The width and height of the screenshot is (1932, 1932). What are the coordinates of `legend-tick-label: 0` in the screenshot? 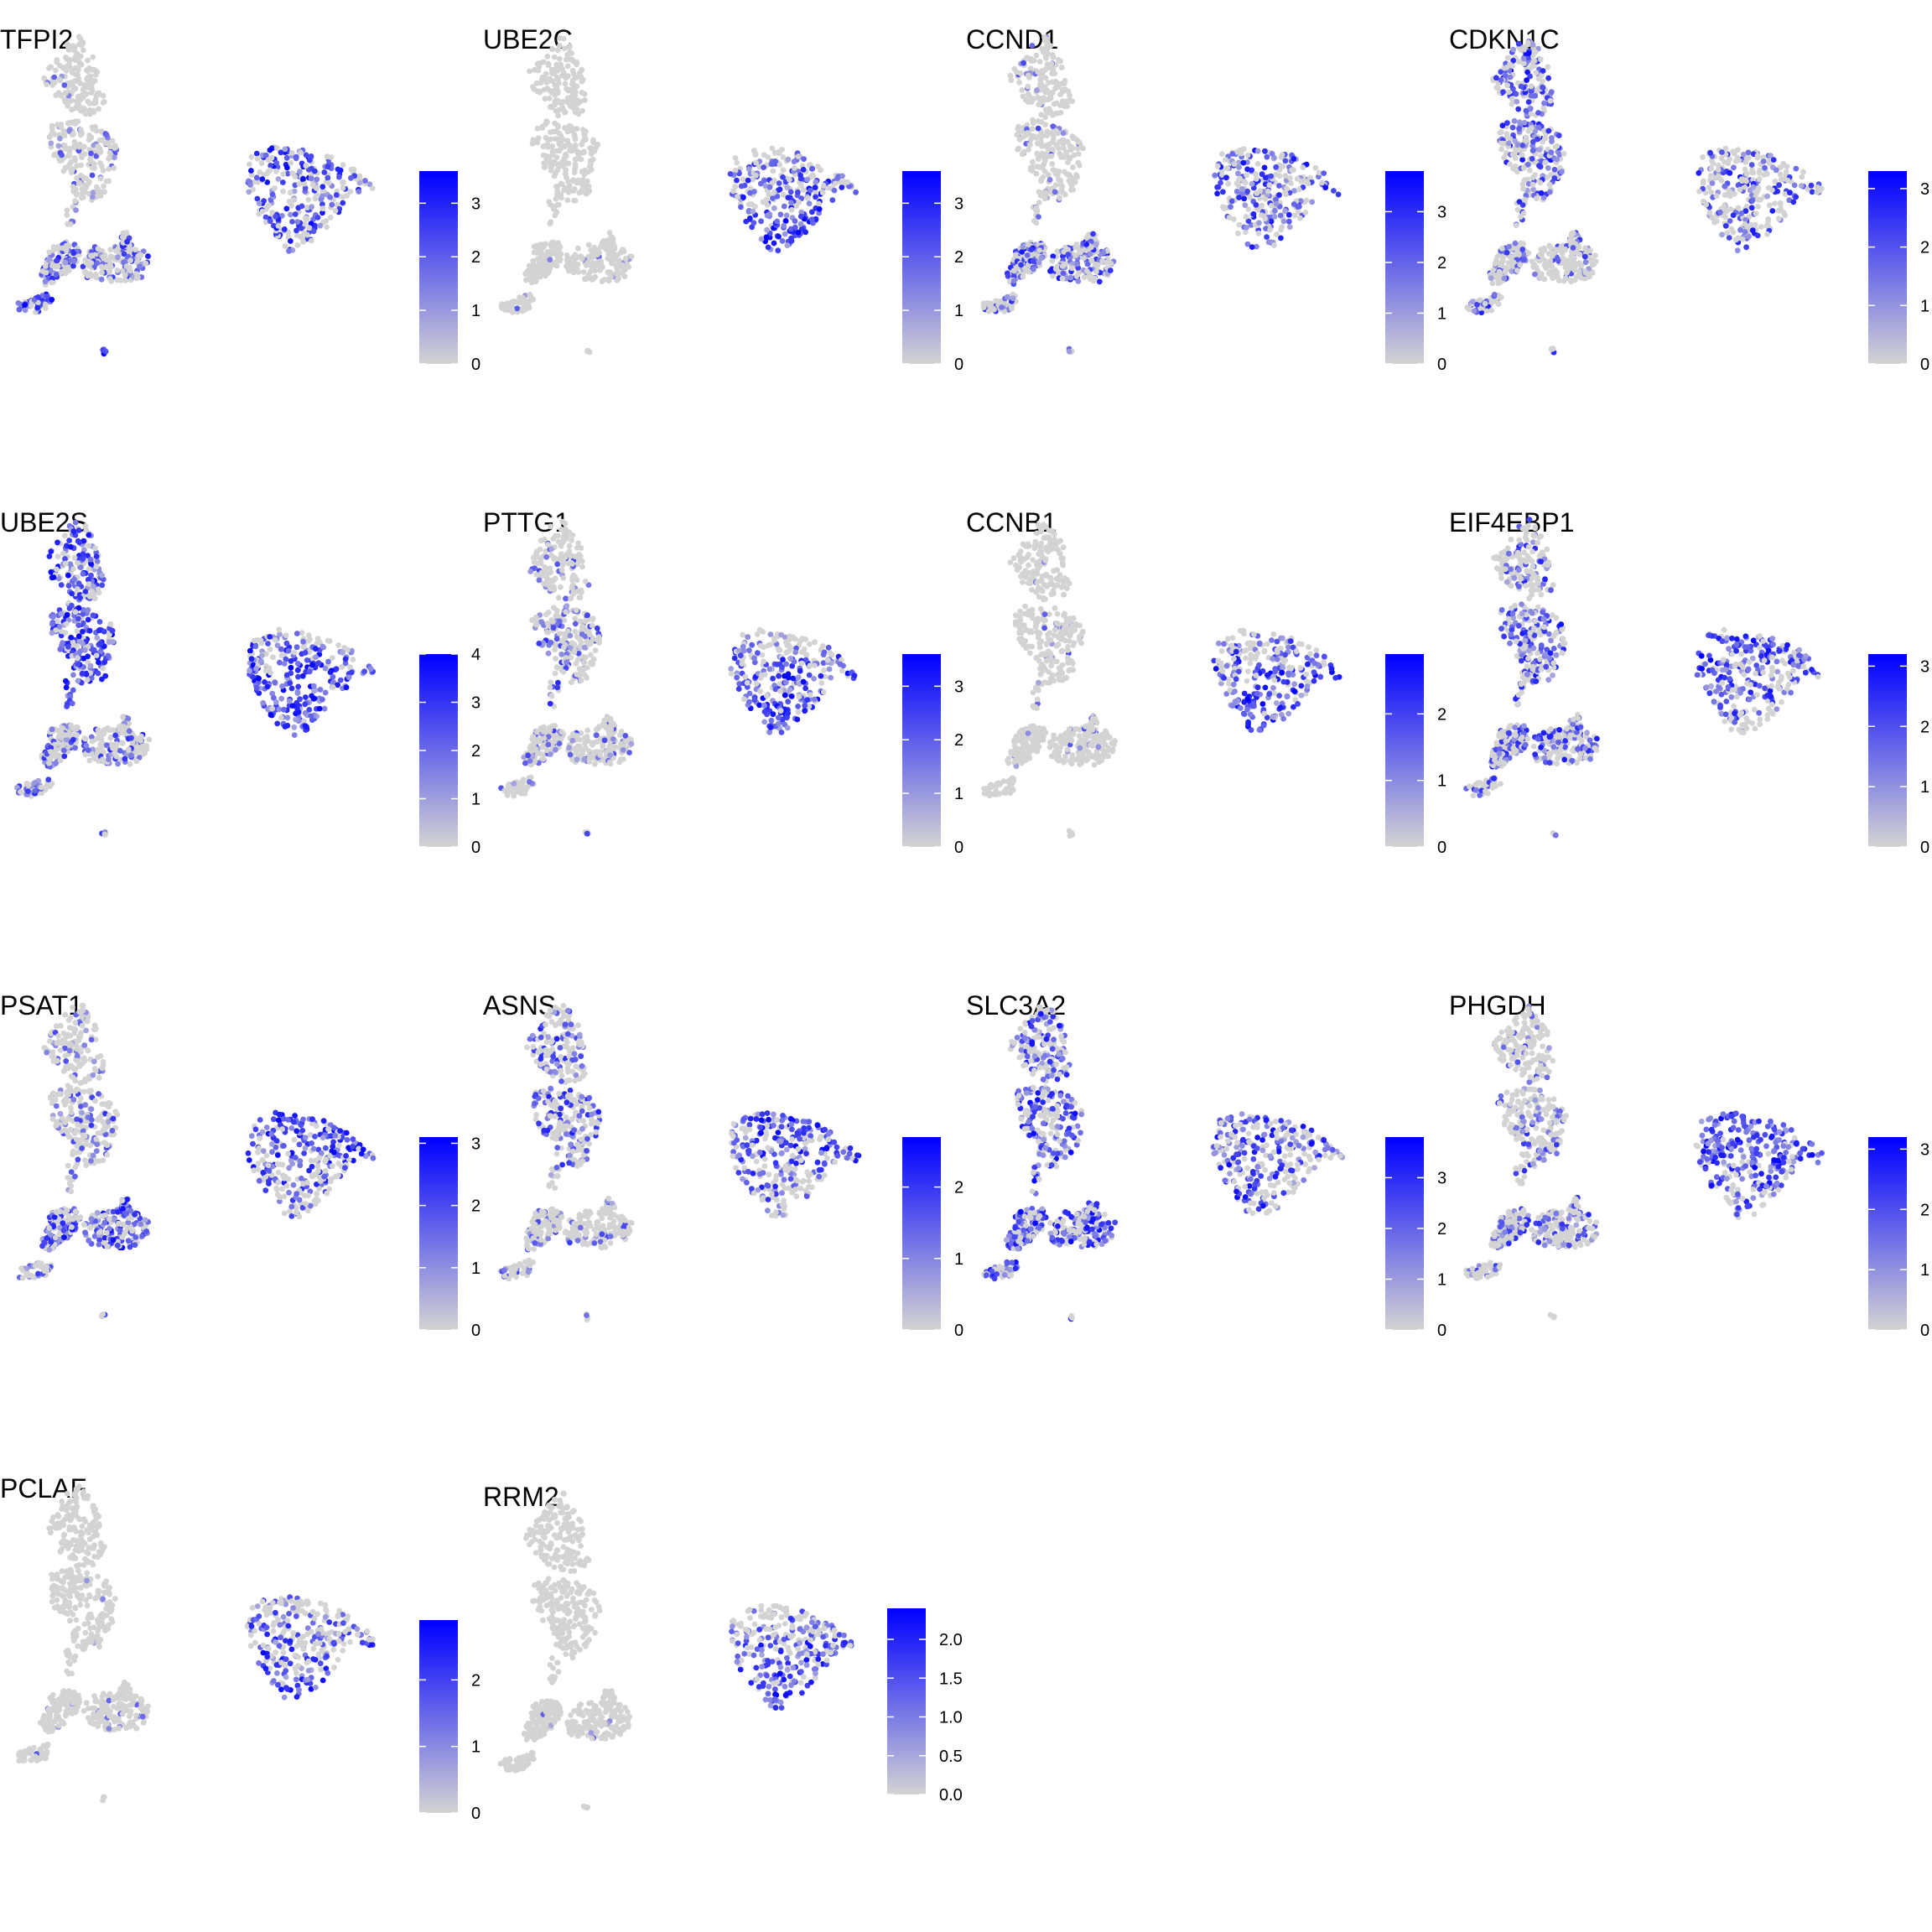 It's located at (1924, 365).